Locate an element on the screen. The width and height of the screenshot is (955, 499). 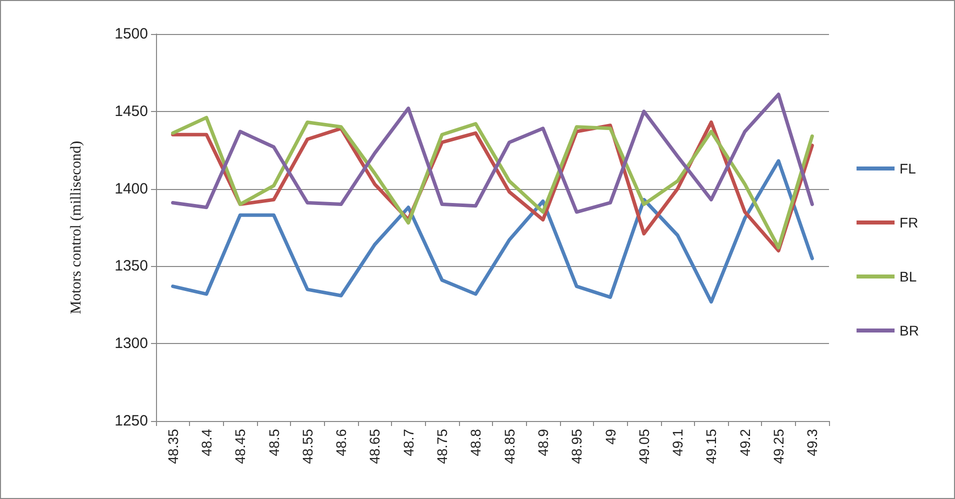
y-tick-label: 1300 is located at coordinates (131, 343).